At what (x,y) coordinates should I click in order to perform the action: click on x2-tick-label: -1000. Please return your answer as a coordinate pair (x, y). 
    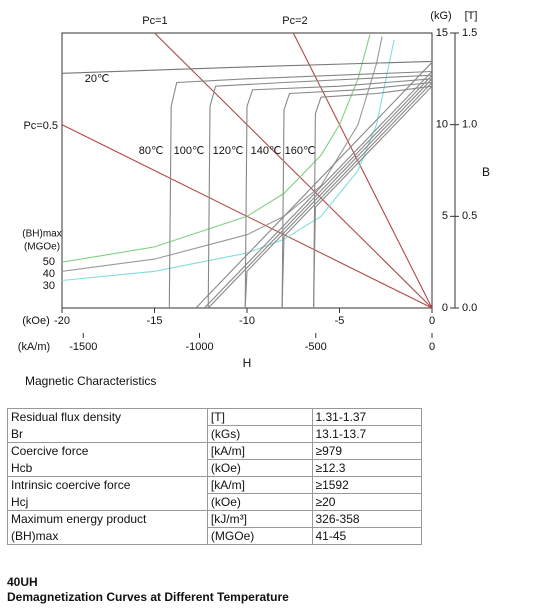
    Looking at the image, I should click on (199, 347).